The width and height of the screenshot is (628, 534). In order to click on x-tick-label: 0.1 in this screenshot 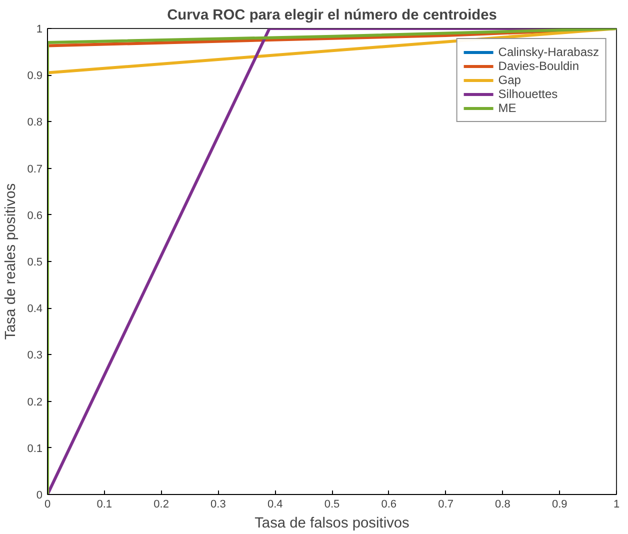, I will do `click(104, 504)`.